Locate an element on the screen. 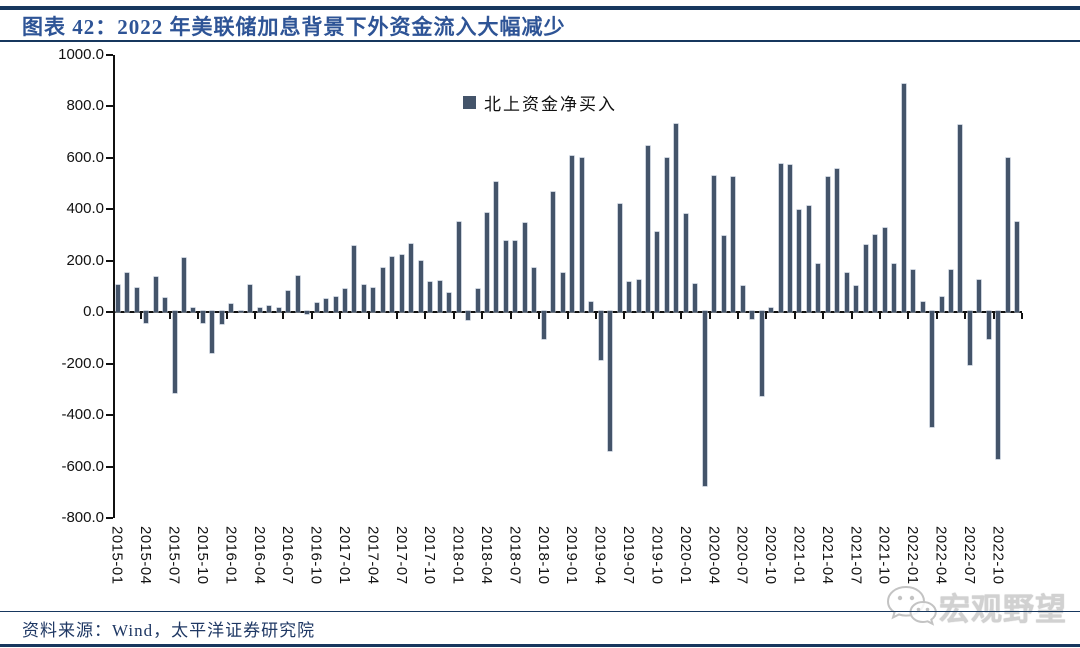 The width and height of the screenshot is (1080, 648). x-axis-label: 2022-01 is located at coordinates (913, 555).